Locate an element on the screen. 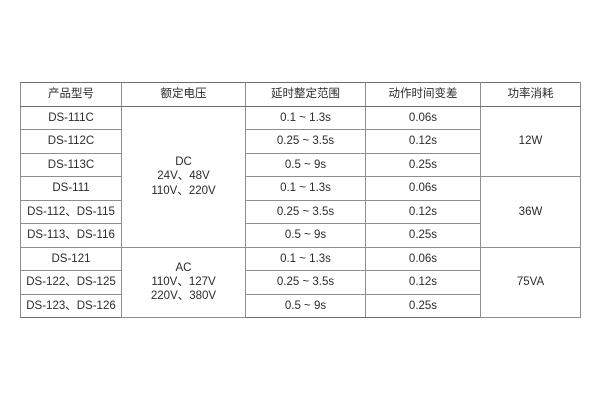 This screenshot has width=600, height=400. table-header: 产品型号 额定电压 延时整定范围 动作时间变差 功率消耗 is located at coordinates (300, 94).